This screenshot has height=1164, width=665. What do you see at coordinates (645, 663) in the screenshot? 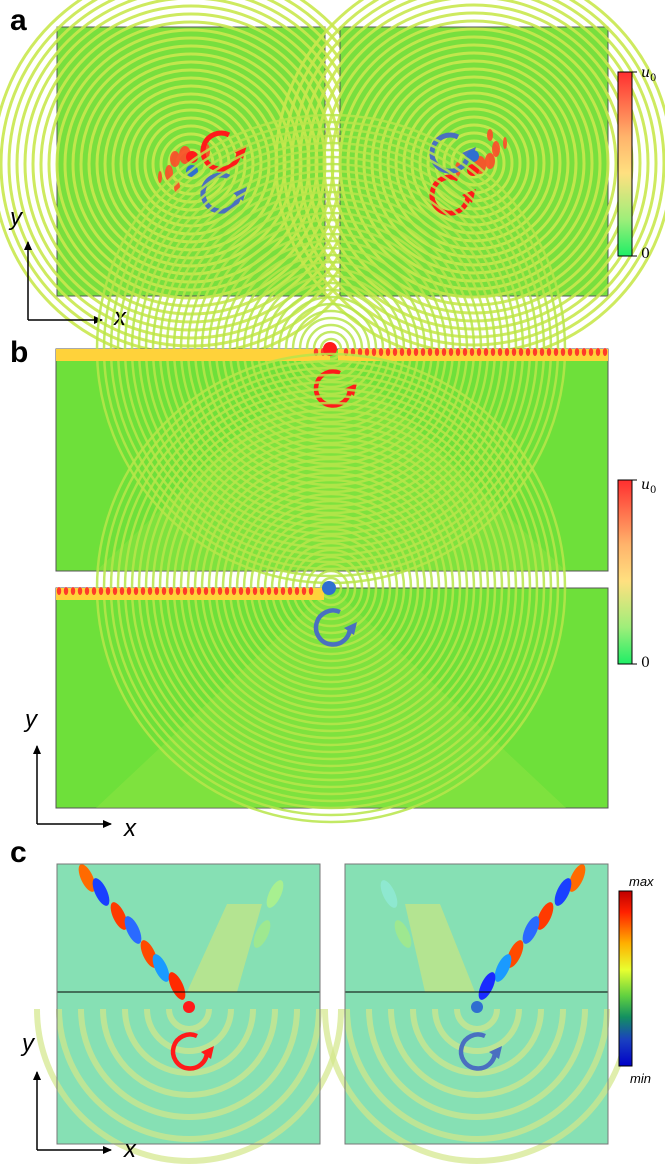
I see `colorbar-b-bottom-label: 0` at bounding box center [645, 663].